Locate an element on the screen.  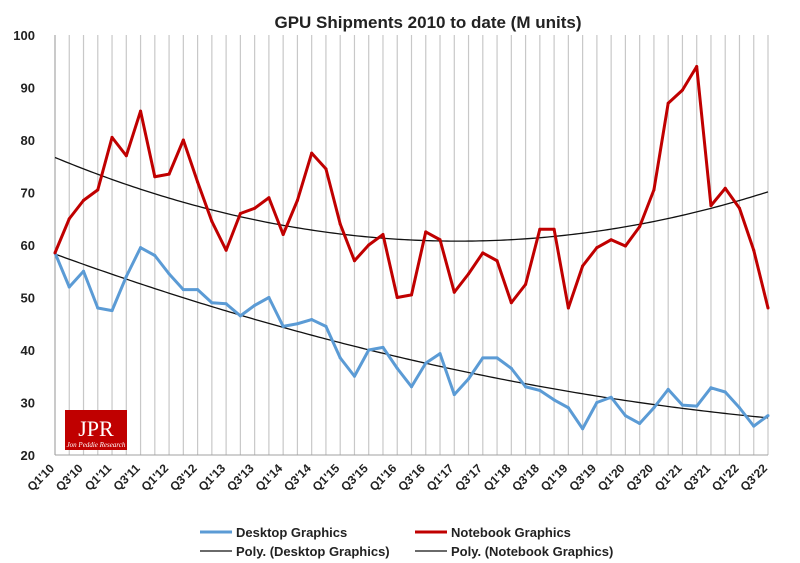
y-tick-label: 70 is located at coordinates (28, 193).